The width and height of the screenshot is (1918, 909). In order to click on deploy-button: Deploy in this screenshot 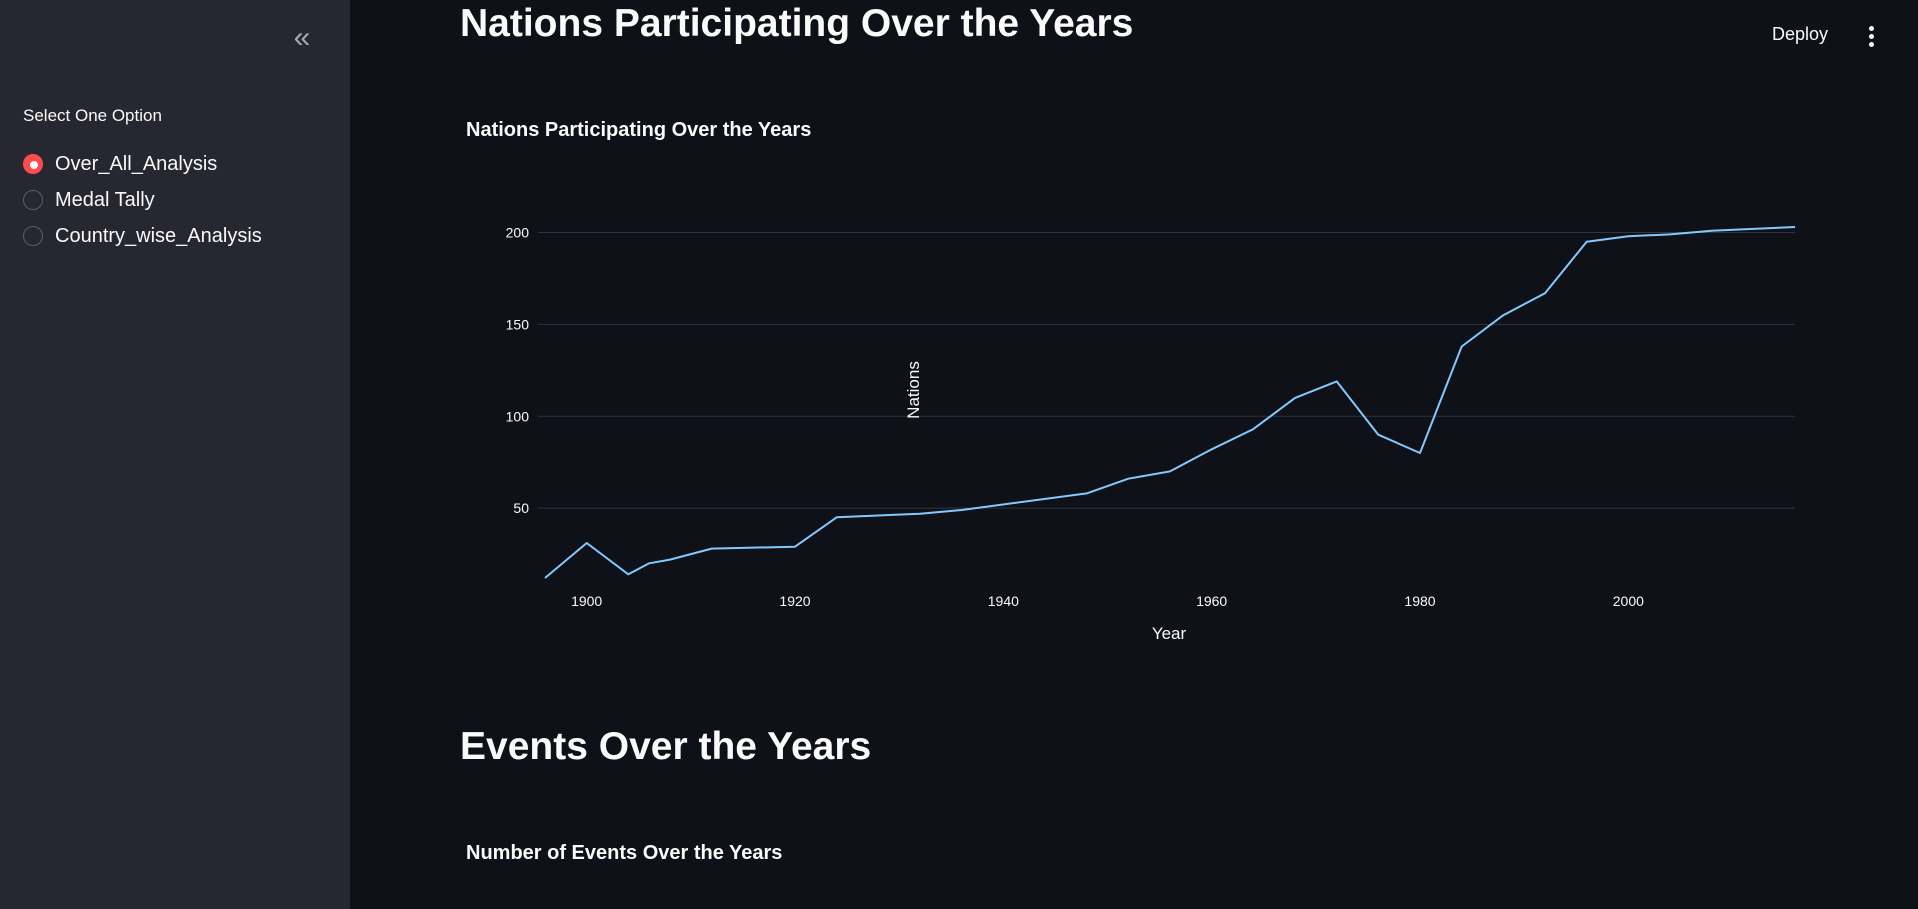, I will do `click(1800, 34)`.